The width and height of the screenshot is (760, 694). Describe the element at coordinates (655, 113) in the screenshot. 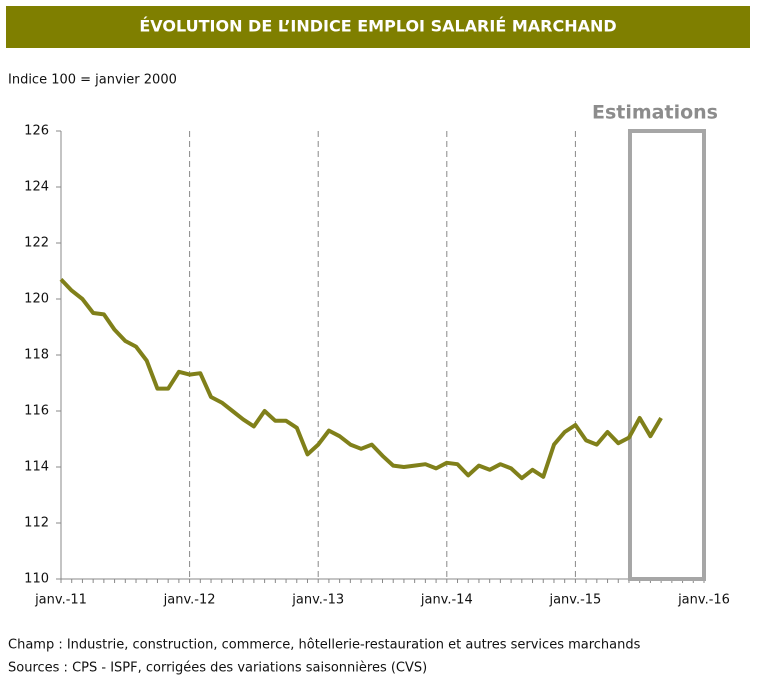

I see `estimations-label: Estimations` at that location.